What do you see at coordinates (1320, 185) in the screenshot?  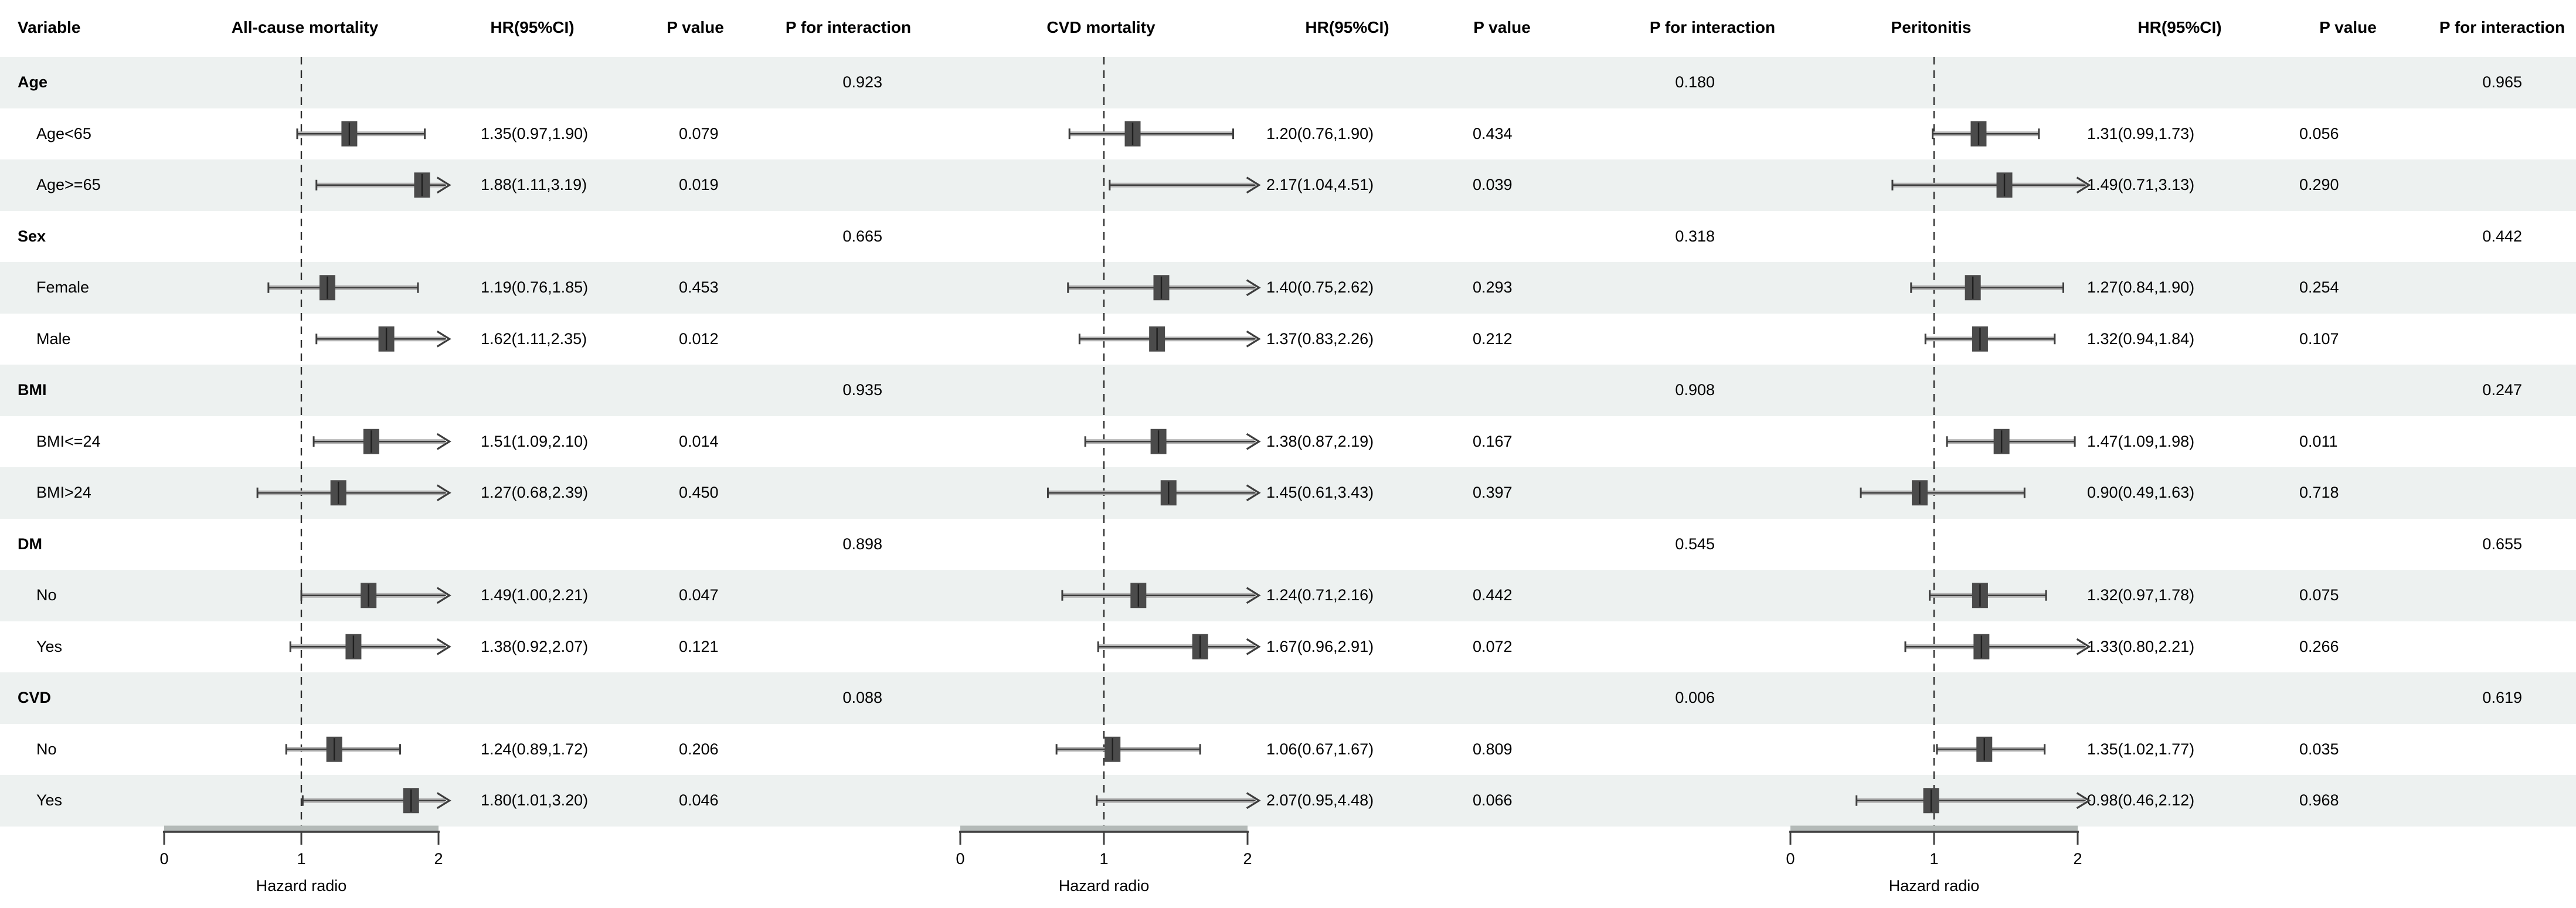 I see `hr-ci-value: 2.17(1.04,4.51)` at bounding box center [1320, 185].